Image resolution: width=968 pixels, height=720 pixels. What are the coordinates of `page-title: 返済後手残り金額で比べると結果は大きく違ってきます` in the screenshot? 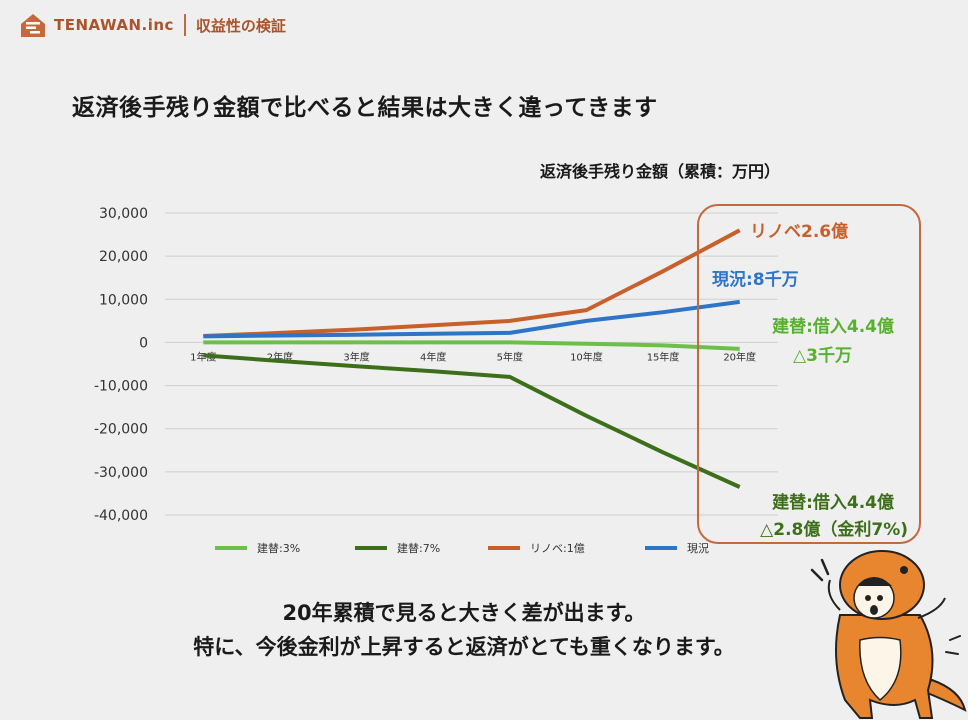 It's located at (365, 108).